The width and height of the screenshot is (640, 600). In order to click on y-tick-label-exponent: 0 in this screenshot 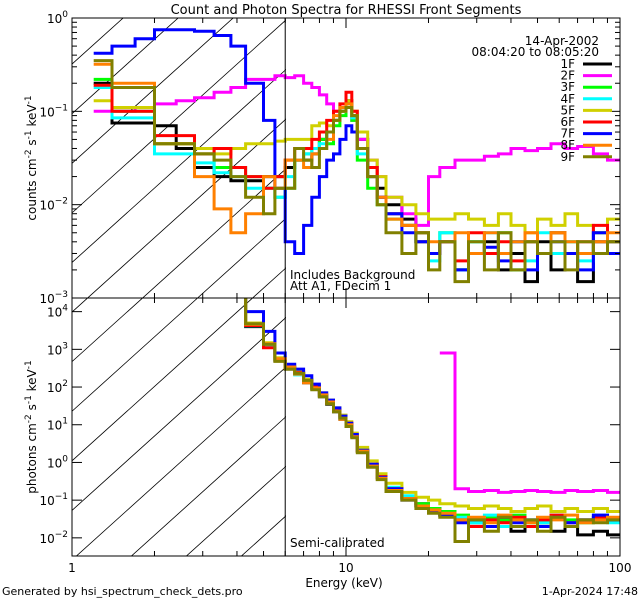, I will do `click(65, 459)`.